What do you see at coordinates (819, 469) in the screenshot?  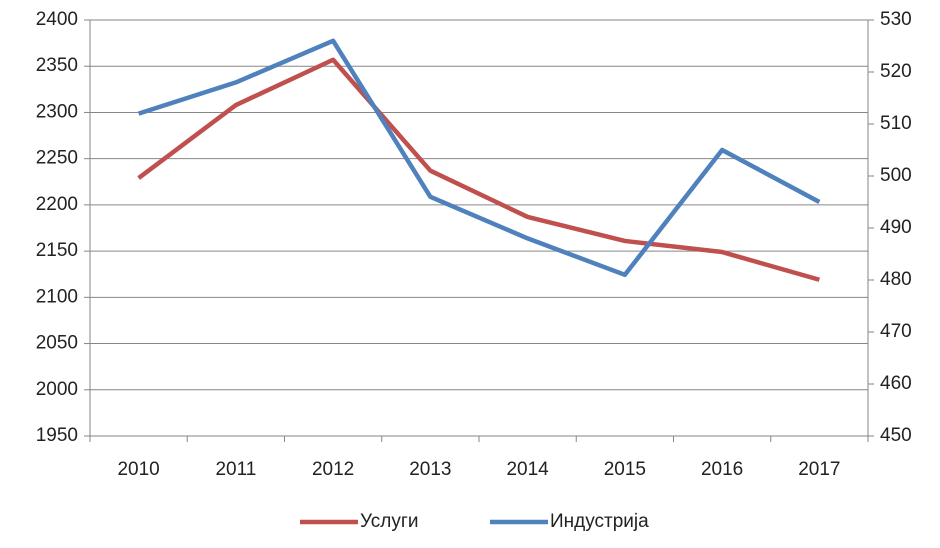 I see `x-tick-label: 2017` at bounding box center [819, 469].